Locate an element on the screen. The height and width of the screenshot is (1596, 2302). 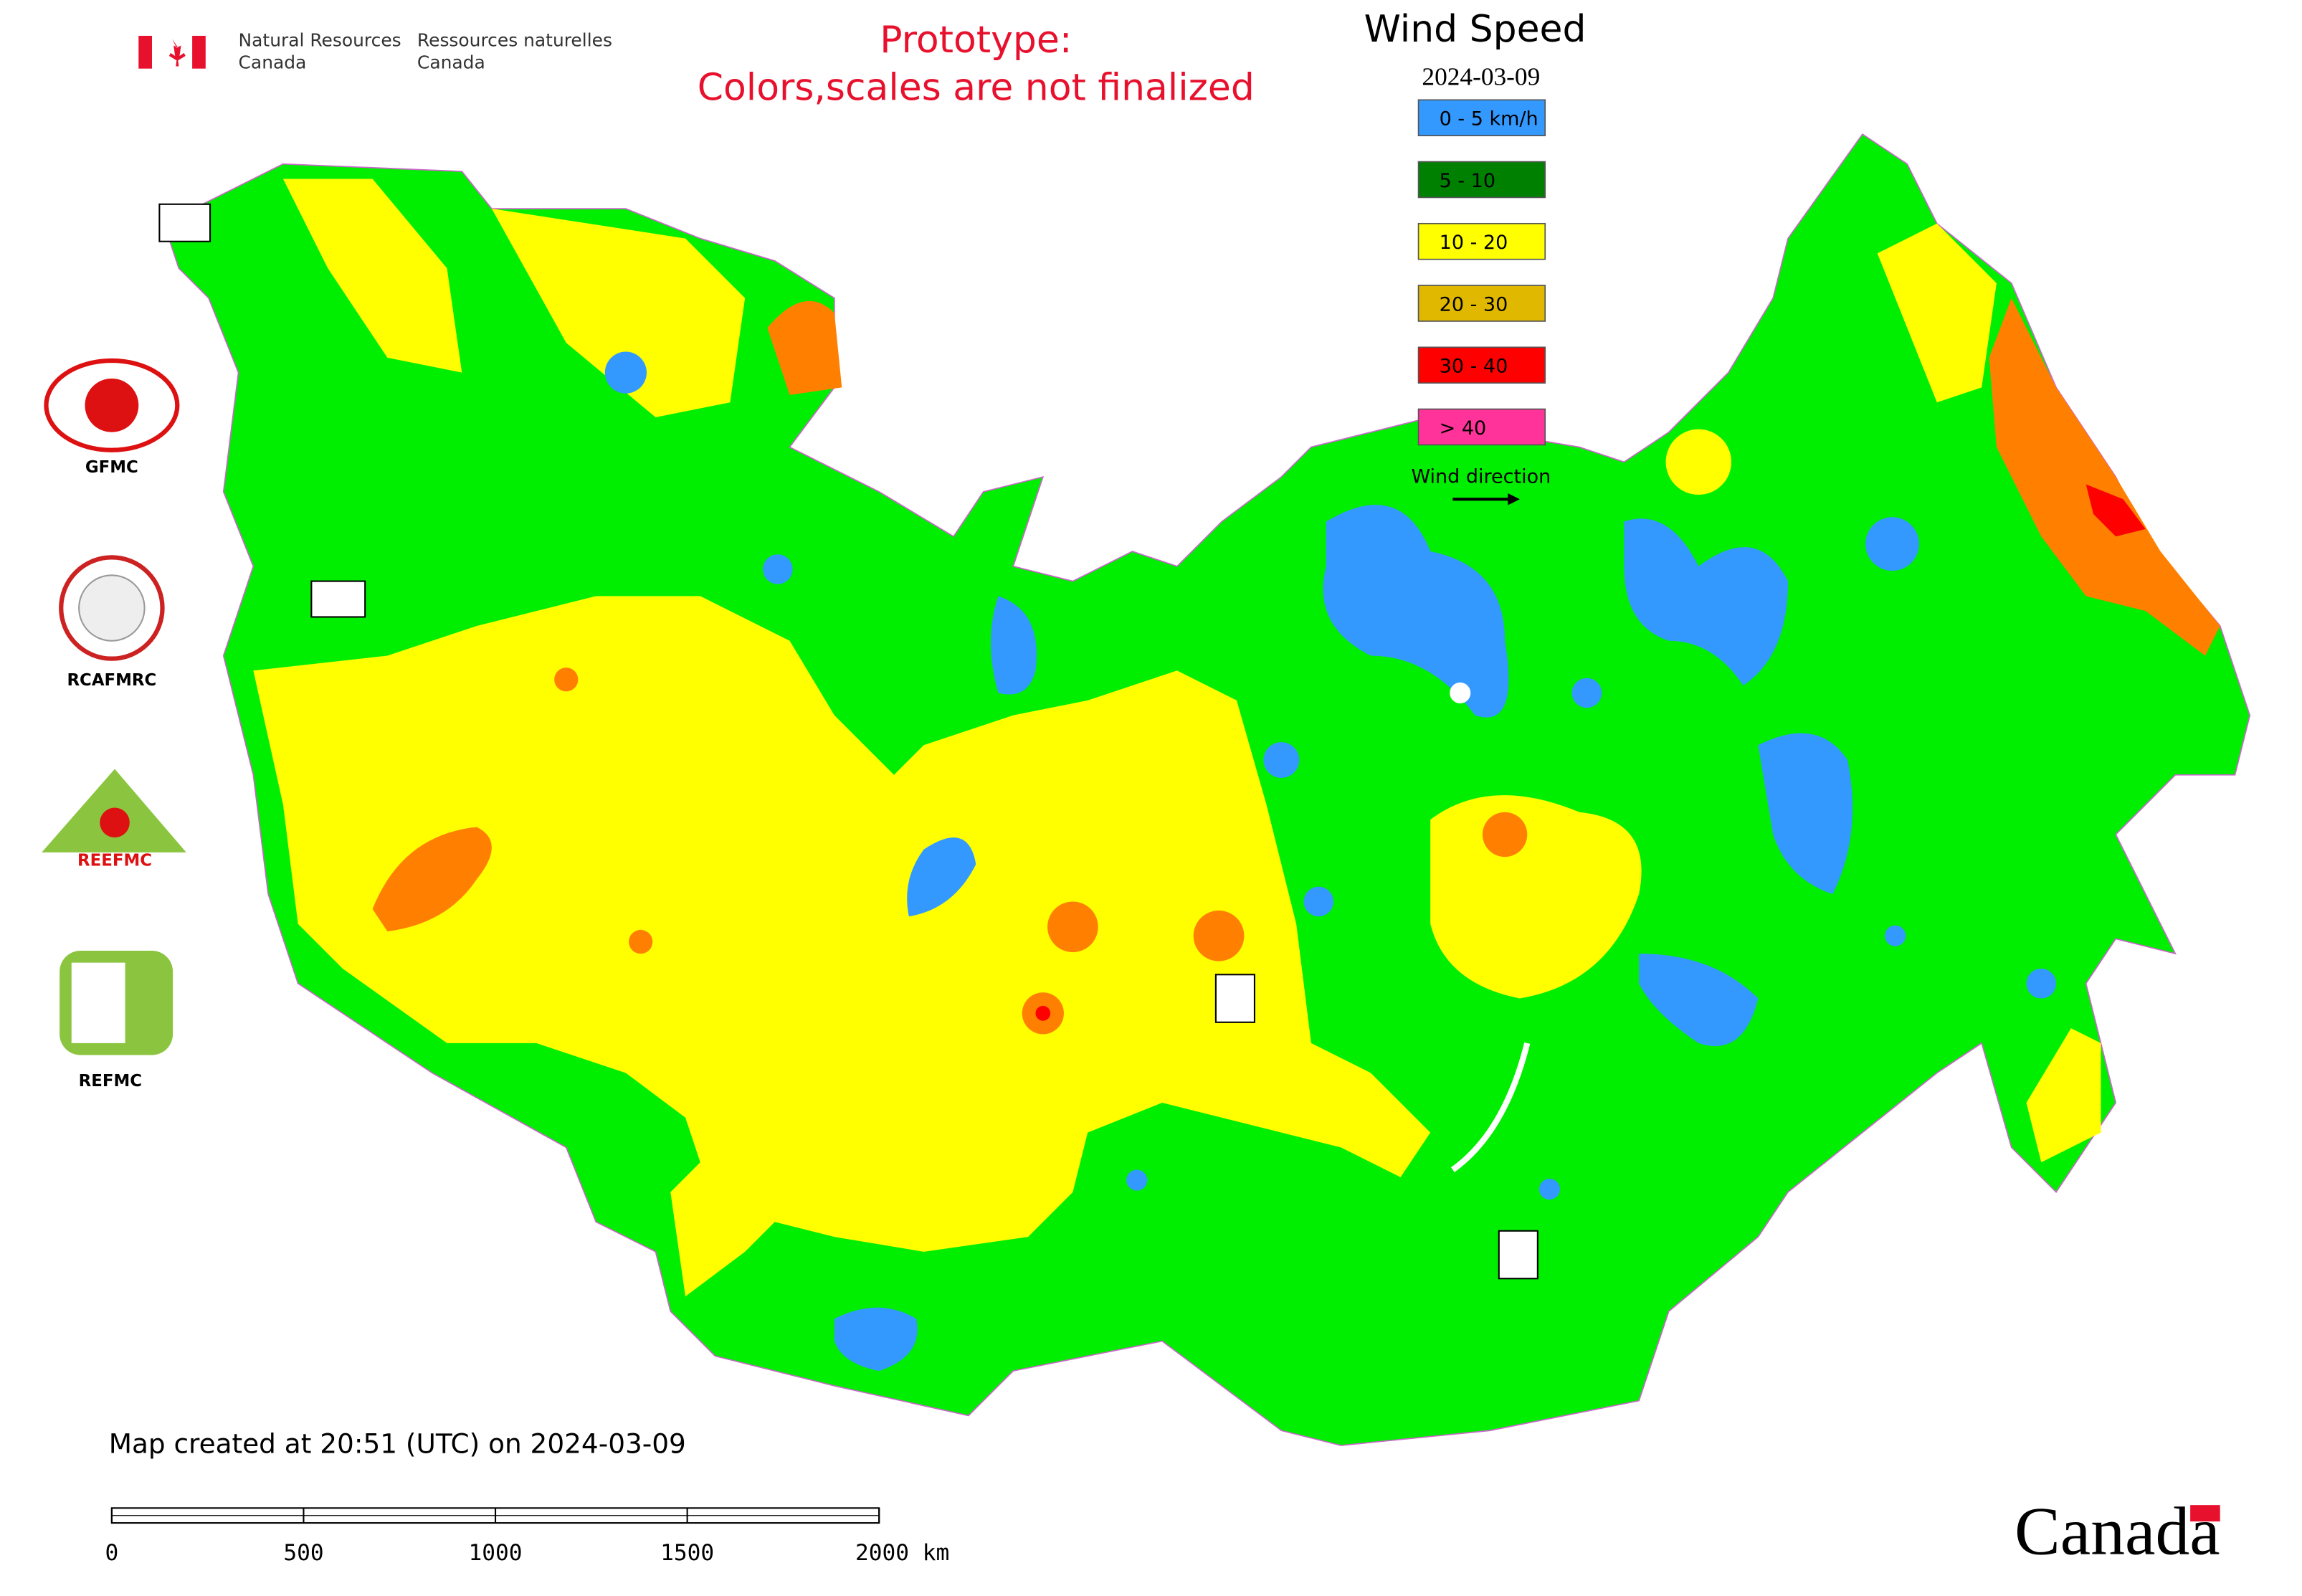
canada-wordmark: Canada is located at coordinates (2117, 1531).